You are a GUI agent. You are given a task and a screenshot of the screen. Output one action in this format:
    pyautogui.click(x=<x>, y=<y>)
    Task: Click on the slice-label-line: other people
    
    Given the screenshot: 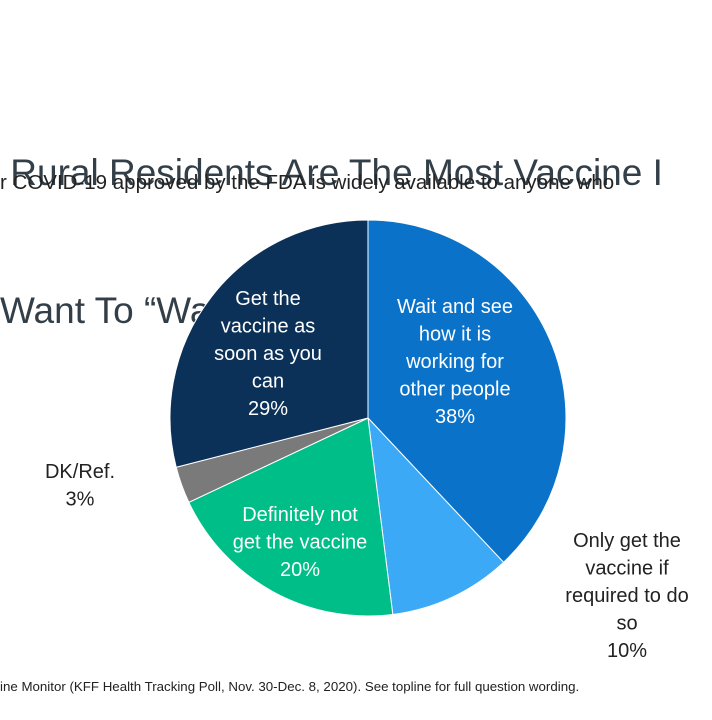 What is the action you would take?
    pyautogui.click(x=454, y=390)
    